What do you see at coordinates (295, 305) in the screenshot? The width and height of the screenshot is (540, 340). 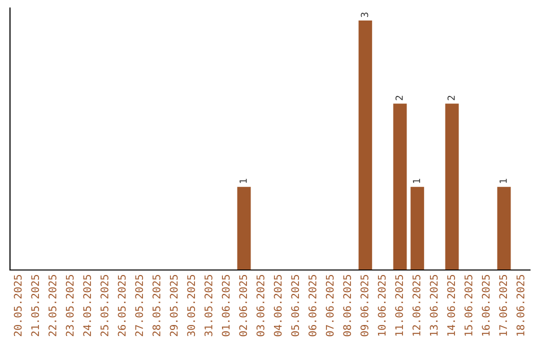 I see `x-tick-label: 05.06.2025` at bounding box center [295, 305].